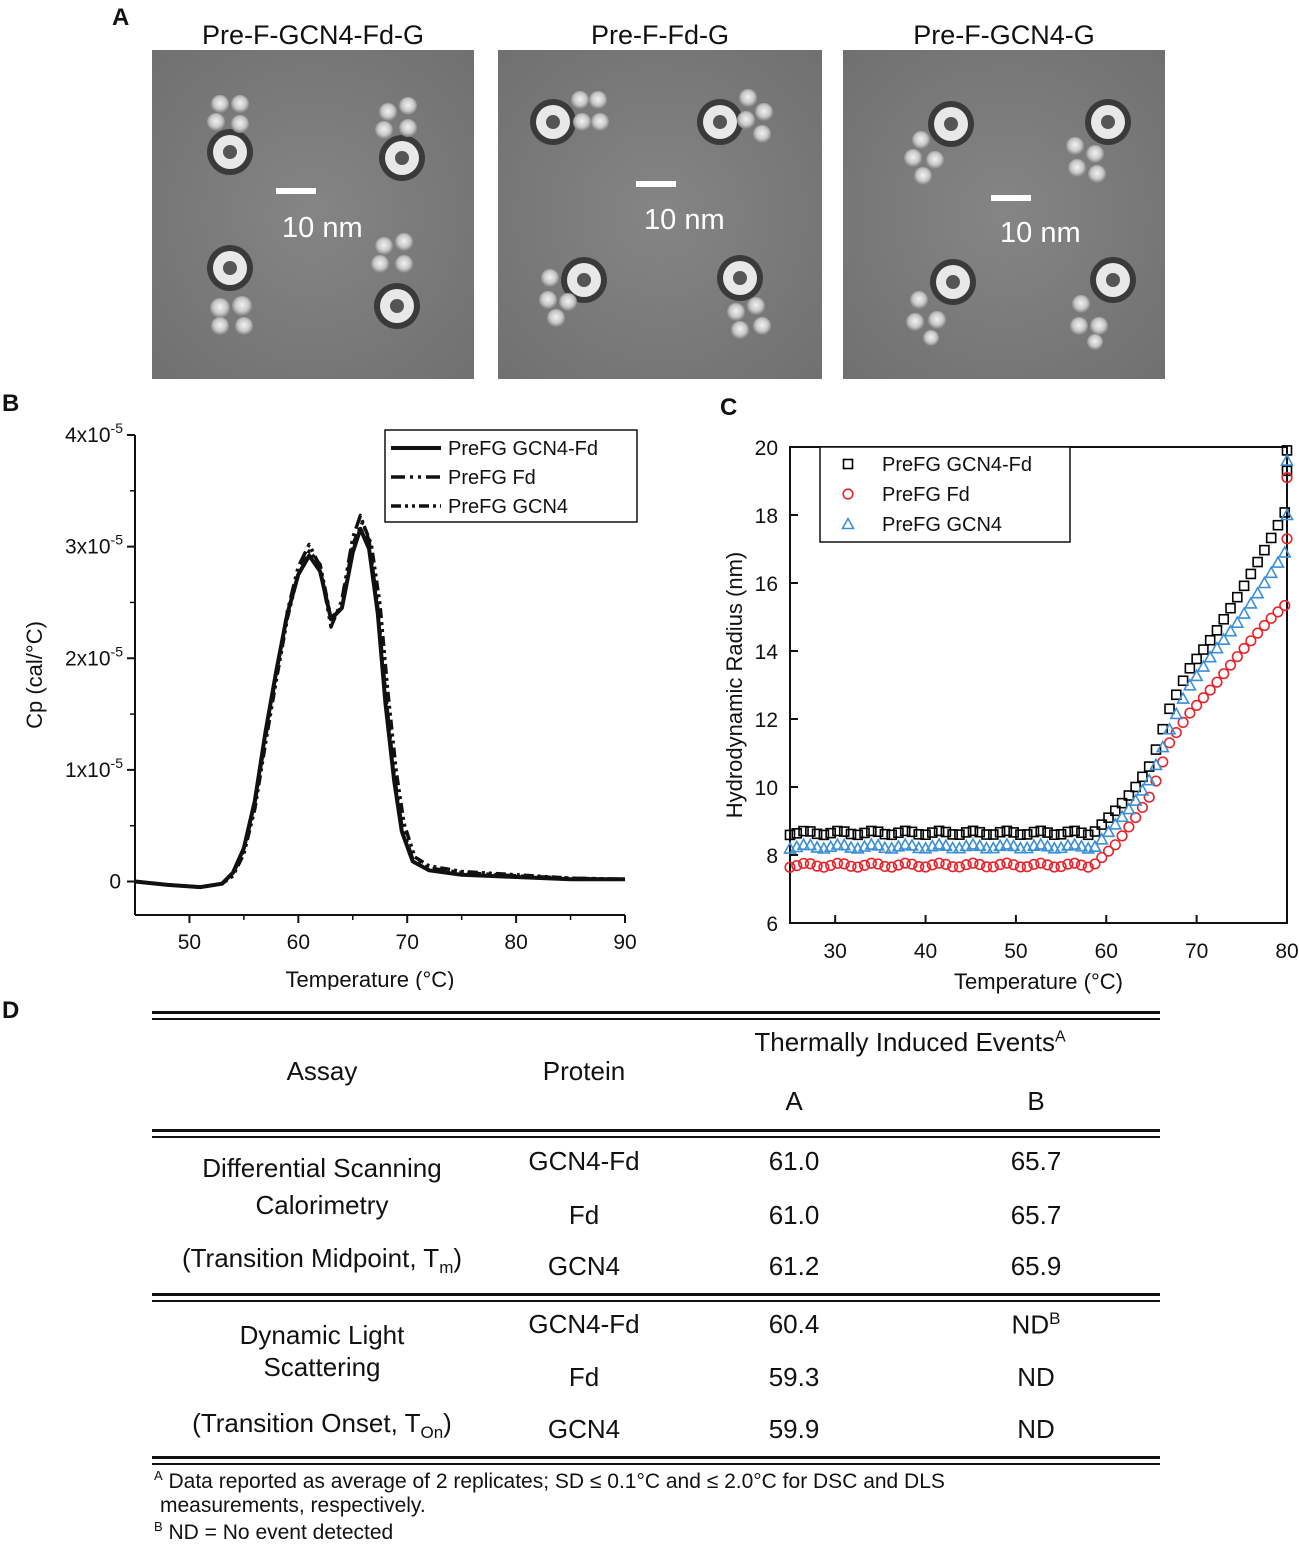 The image size is (1299, 1545). Describe the element at coordinates (1015, 951) in the screenshot. I see `x-tick-label: 50` at that location.